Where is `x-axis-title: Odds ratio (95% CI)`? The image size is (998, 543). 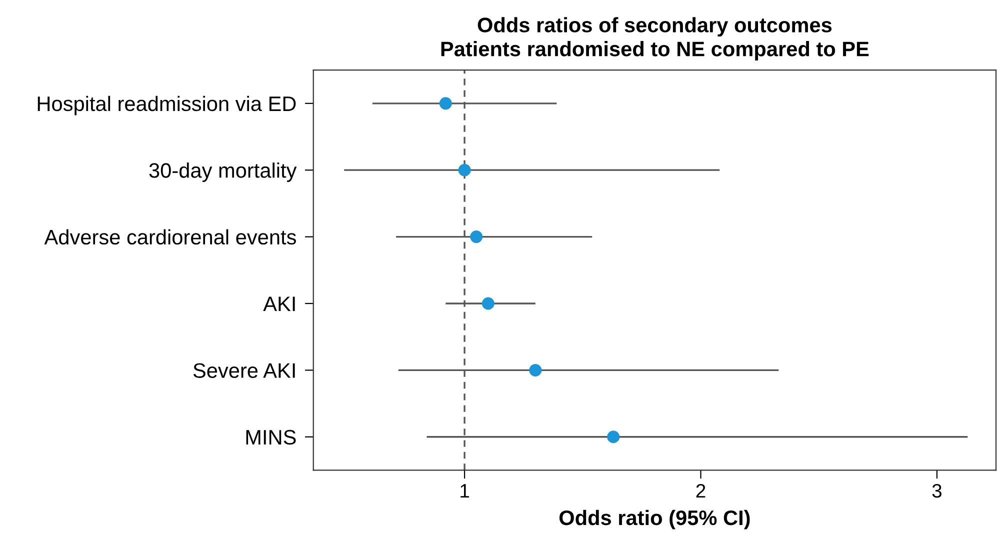 x-axis-title: Odds ratio (95% CI) is located at coordinates (654, 520).